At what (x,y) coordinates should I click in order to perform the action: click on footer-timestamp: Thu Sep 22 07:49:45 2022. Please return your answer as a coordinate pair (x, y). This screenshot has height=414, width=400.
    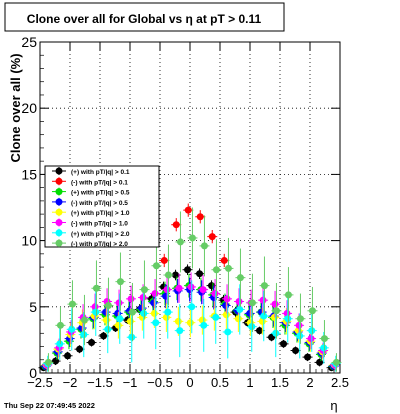
    Looking at the image, I should click on (49, 405).